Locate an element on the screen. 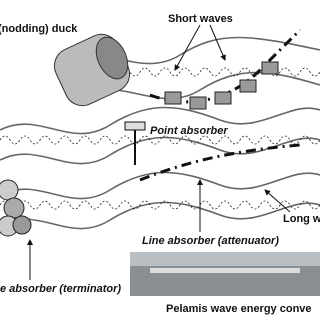 The width and height of the screenshot is (320, 320). label: (nodding) duck is located at coordinates (39, 29).